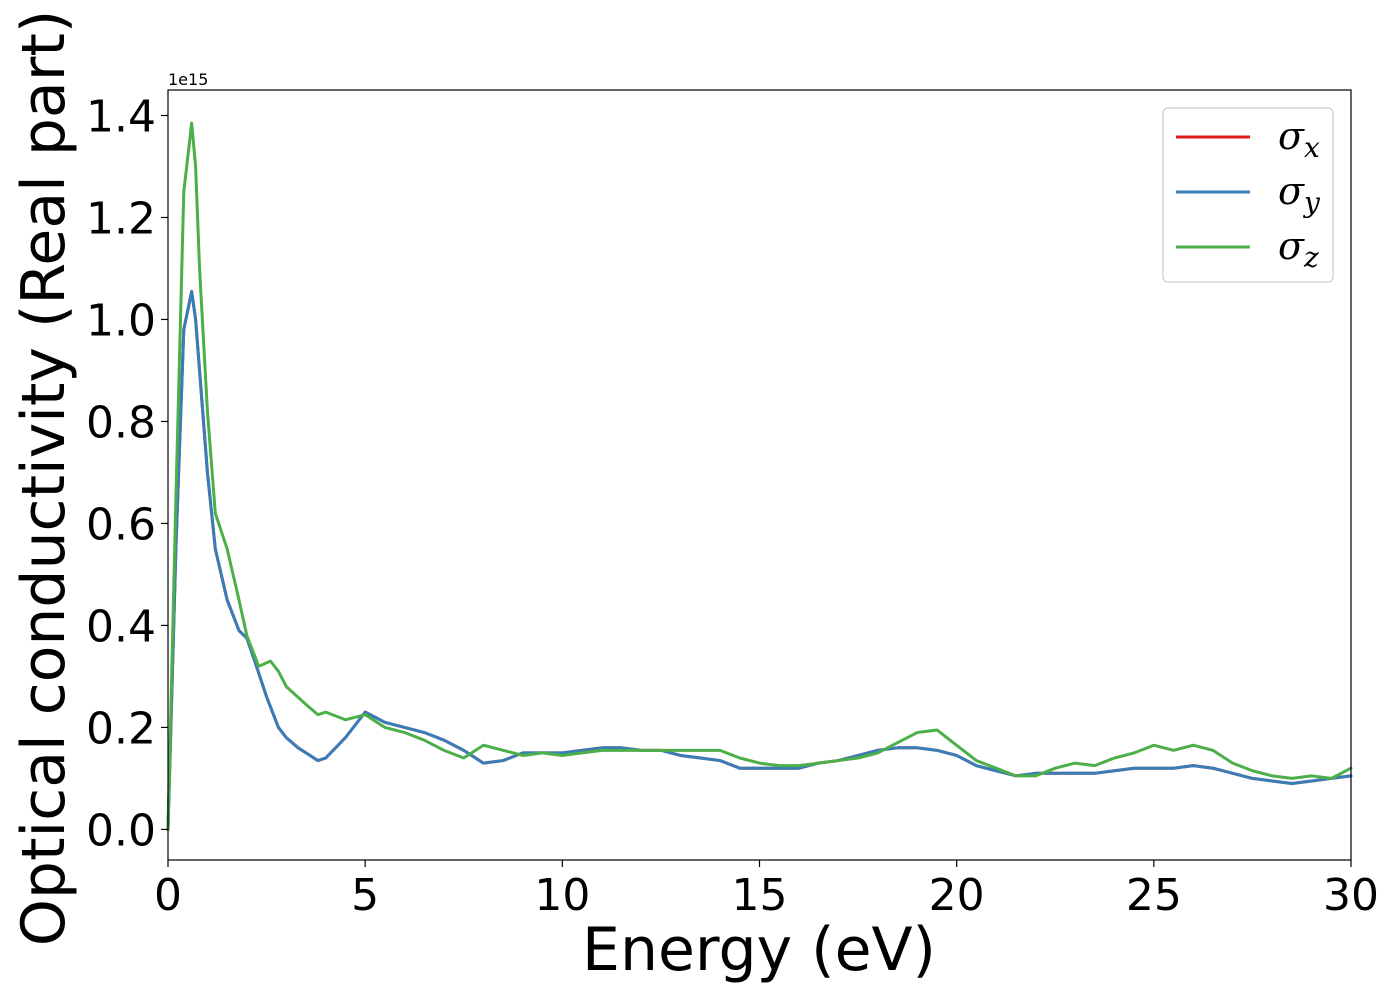  Describe the element at coordinates (127, 473) in the screenshot. I see `y-axis-ticks: 0.0 0.2 0.4 0.6 0.8 1.0 1.2 1.4` at that location.